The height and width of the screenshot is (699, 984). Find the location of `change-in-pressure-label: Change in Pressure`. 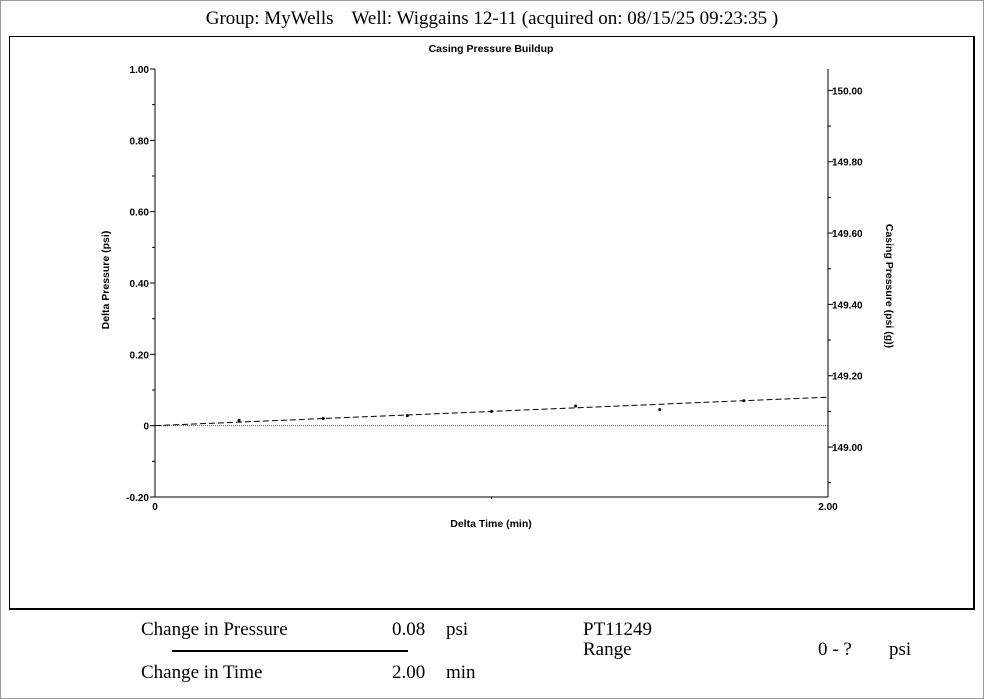

change-in-pressure-label: Change in Pressure is located at coordinates (214, 629).